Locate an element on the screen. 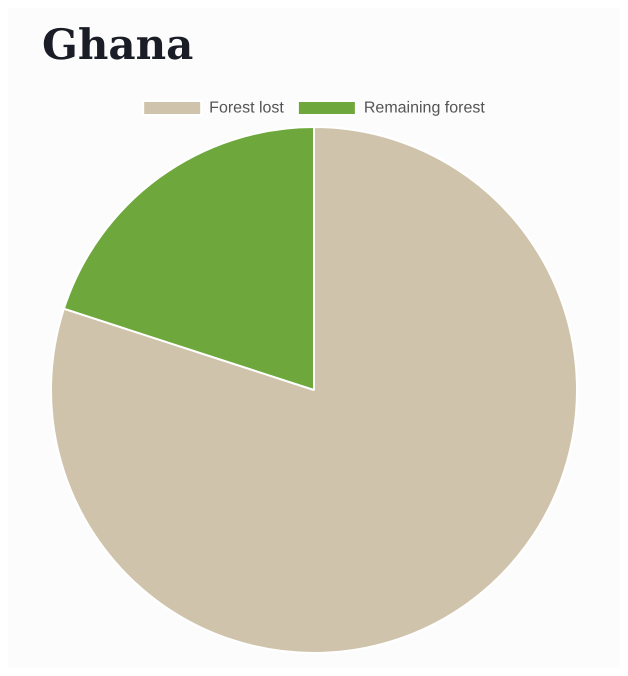 This screenshot has width=628, height=676. chart-title: Ghana is located at coordinates (117, 45).